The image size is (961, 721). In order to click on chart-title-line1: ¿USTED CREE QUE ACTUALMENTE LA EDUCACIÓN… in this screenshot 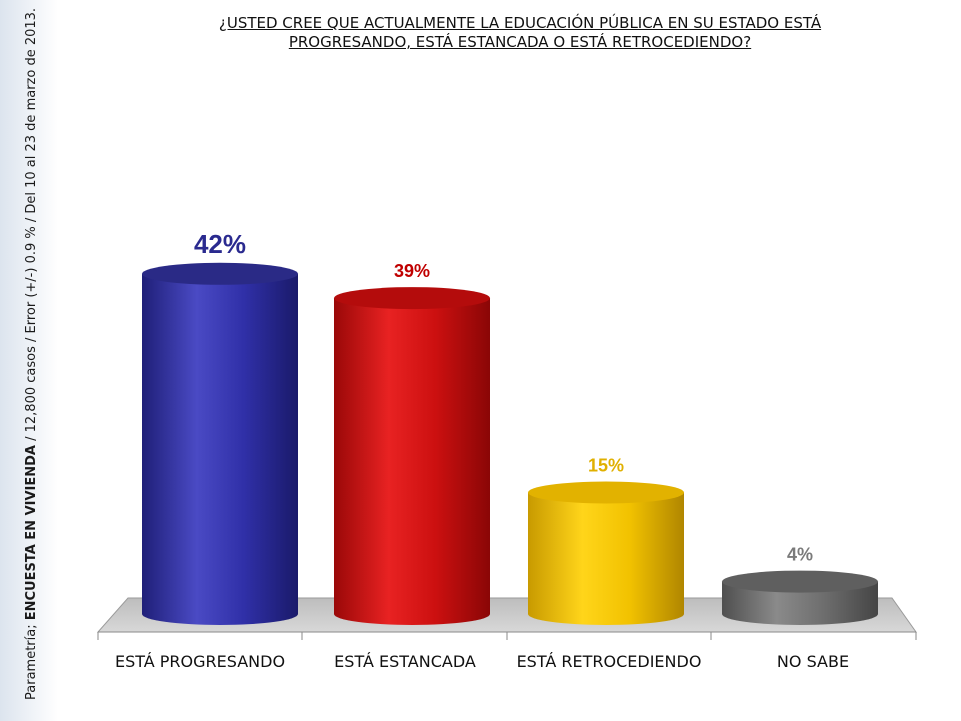, I will do `click(520, 23)`.